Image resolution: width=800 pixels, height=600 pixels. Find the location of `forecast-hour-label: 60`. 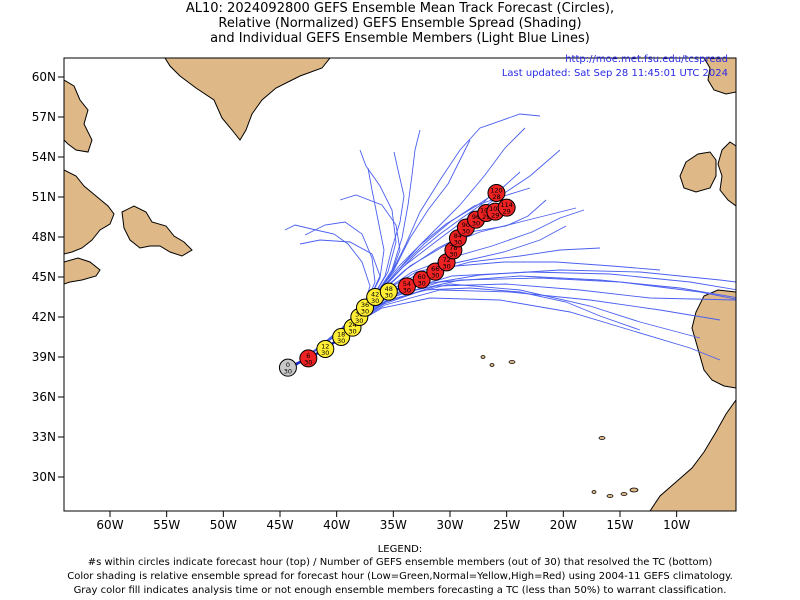

forecast-hour-label: 60 is located at coordinates (422, 277).